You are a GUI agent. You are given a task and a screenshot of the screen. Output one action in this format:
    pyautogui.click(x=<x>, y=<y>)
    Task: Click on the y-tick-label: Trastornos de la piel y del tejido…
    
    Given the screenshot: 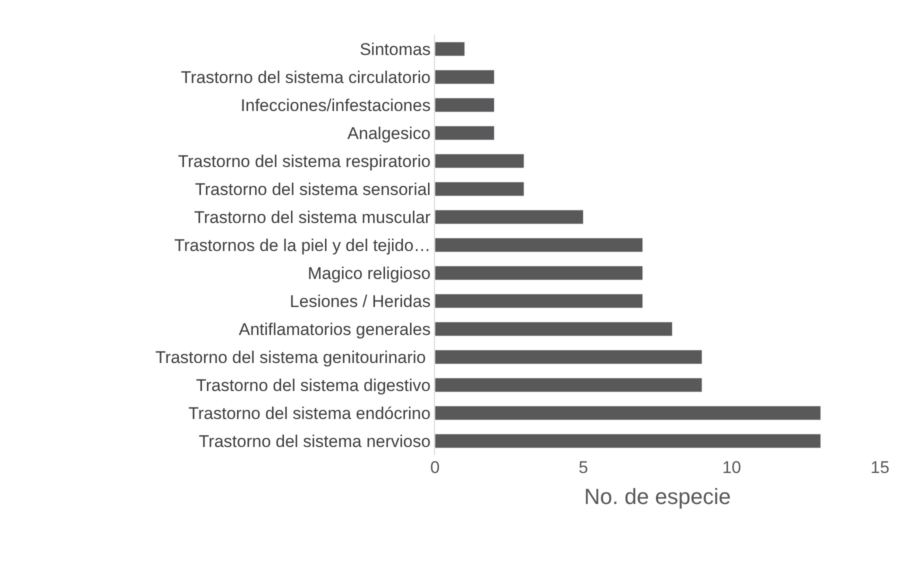 What is the action you would take?
    pyautogui.click(x=302, y=245)
    